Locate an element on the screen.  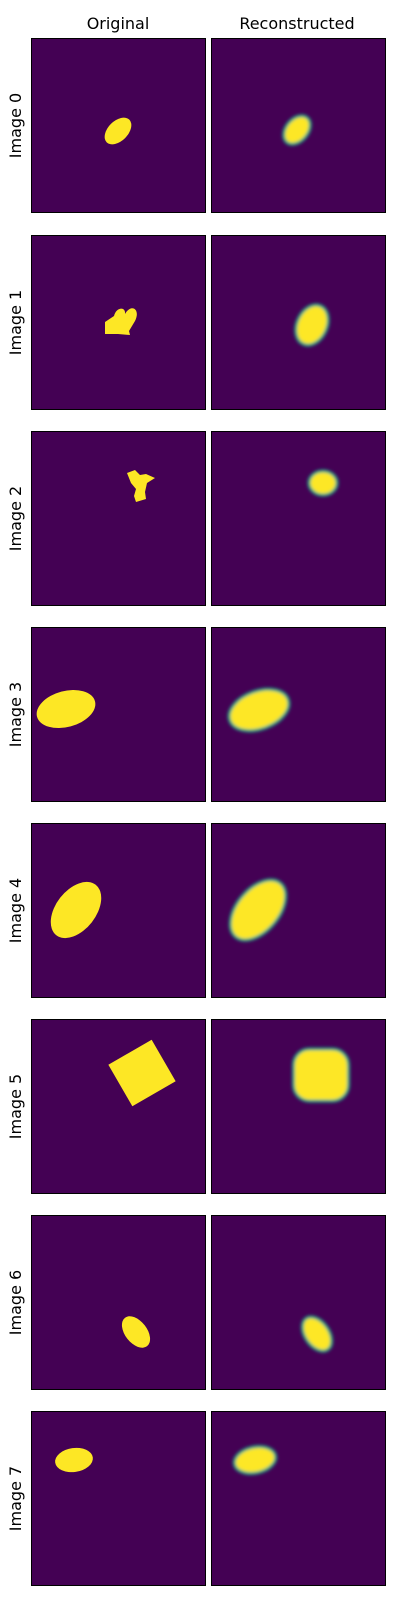
row-label: Image 4 is located at coordinates (15, 910).